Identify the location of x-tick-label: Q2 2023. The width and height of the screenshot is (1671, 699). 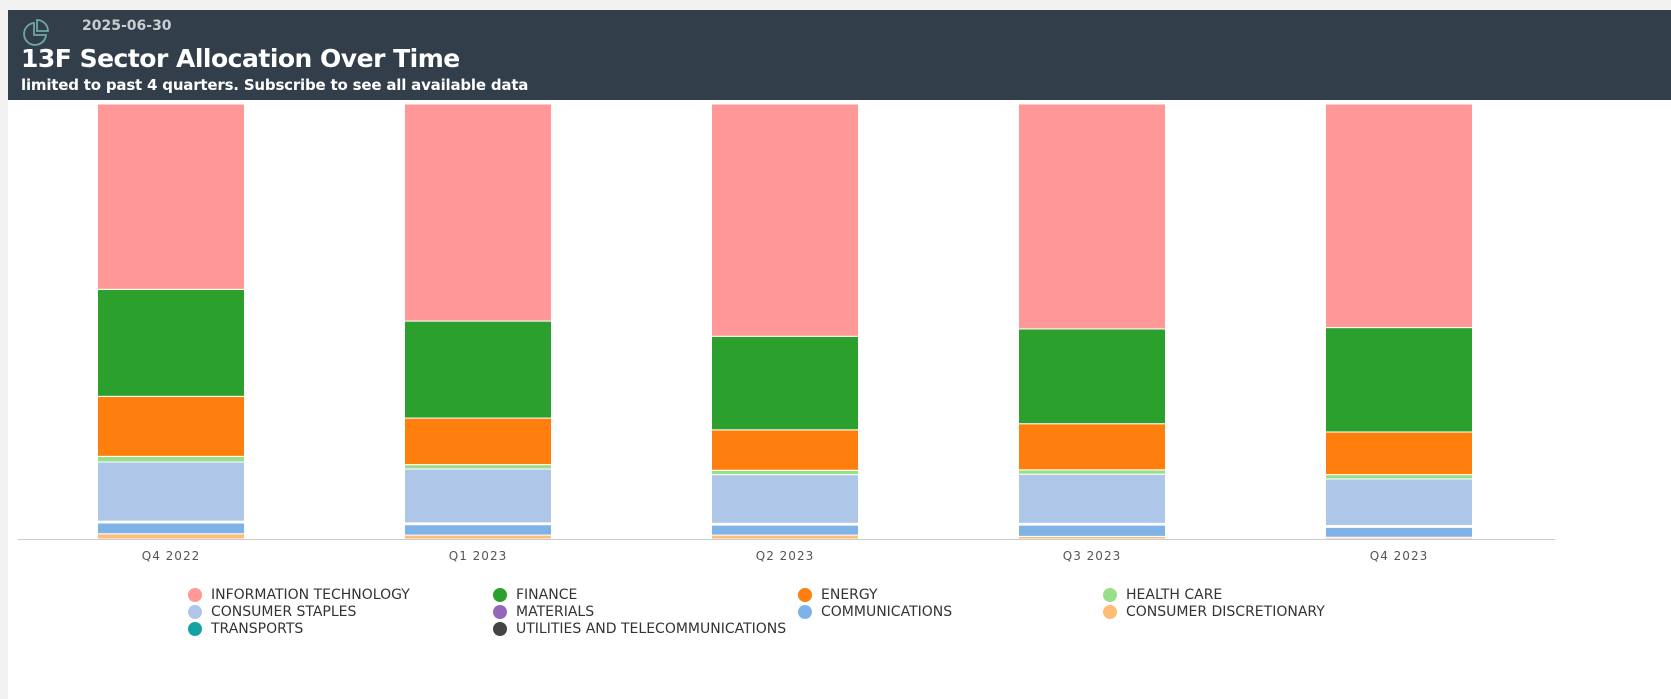
(785, 556).